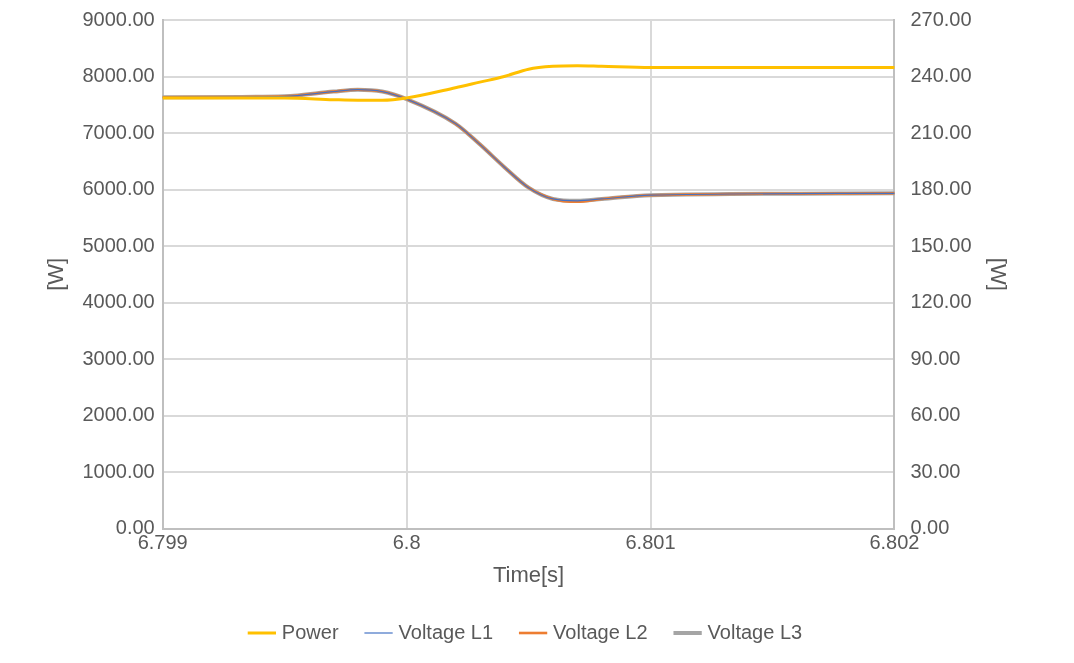 This screenshot has height=663, width=1074. I want to click on y-tick-label: 6000.00, so click(118, 188).